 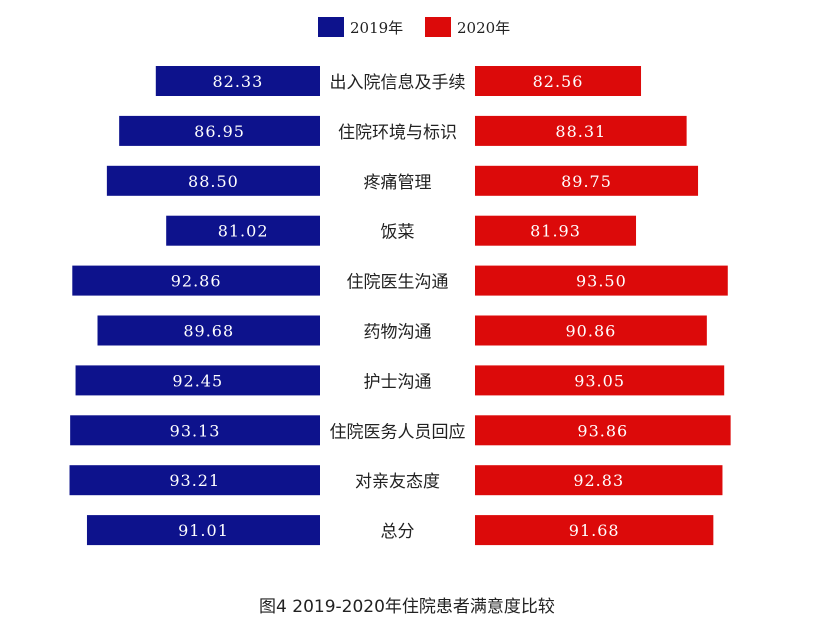 I want to click on bar-2020-label-9: 91.68, so click(x=594, y=530).